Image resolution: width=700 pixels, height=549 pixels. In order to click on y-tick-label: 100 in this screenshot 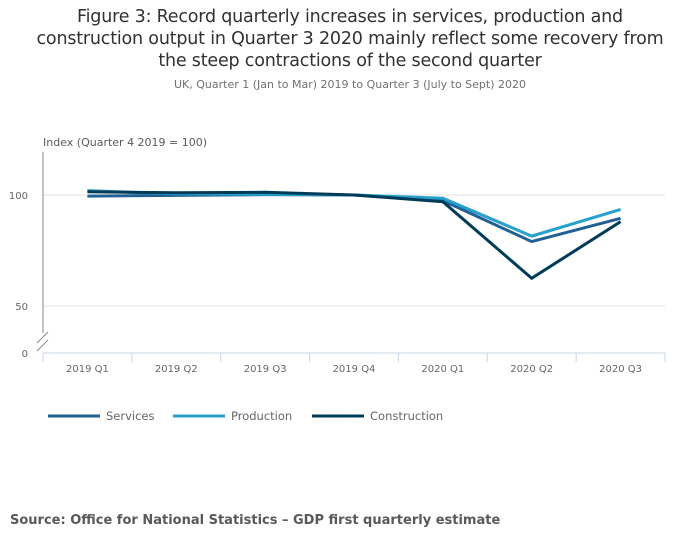, I will do `click(18, 196)`.